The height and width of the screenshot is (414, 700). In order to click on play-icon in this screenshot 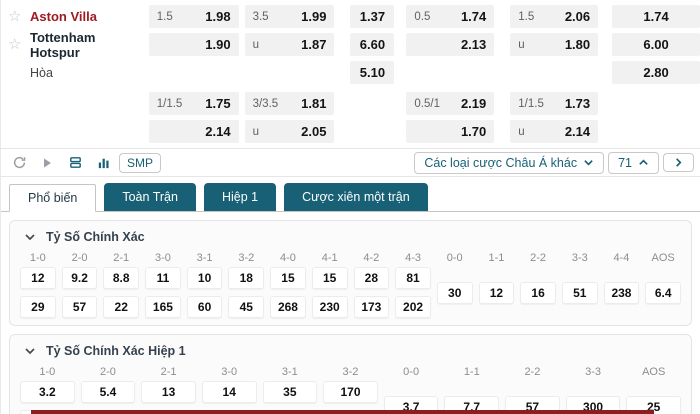, I will do `click(47, 162)`.